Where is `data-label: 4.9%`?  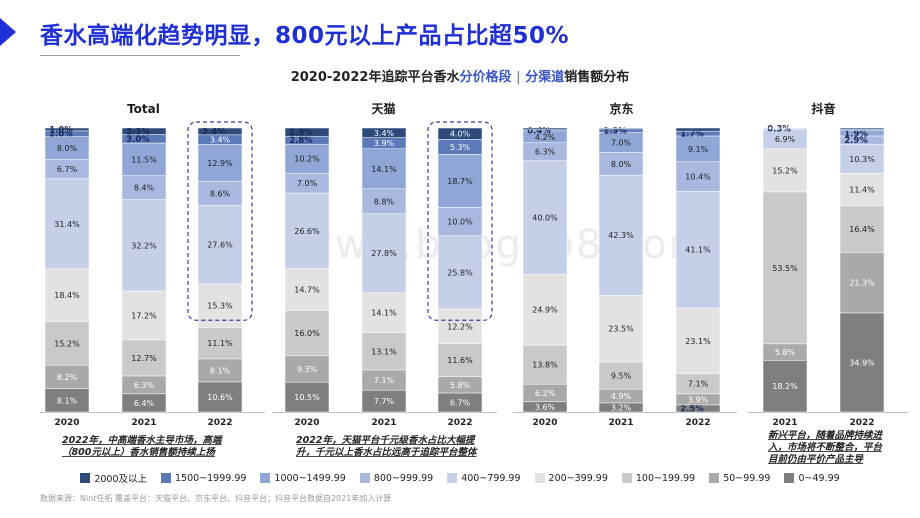 data-label: 4.9% is located at coordinates (621, 396).